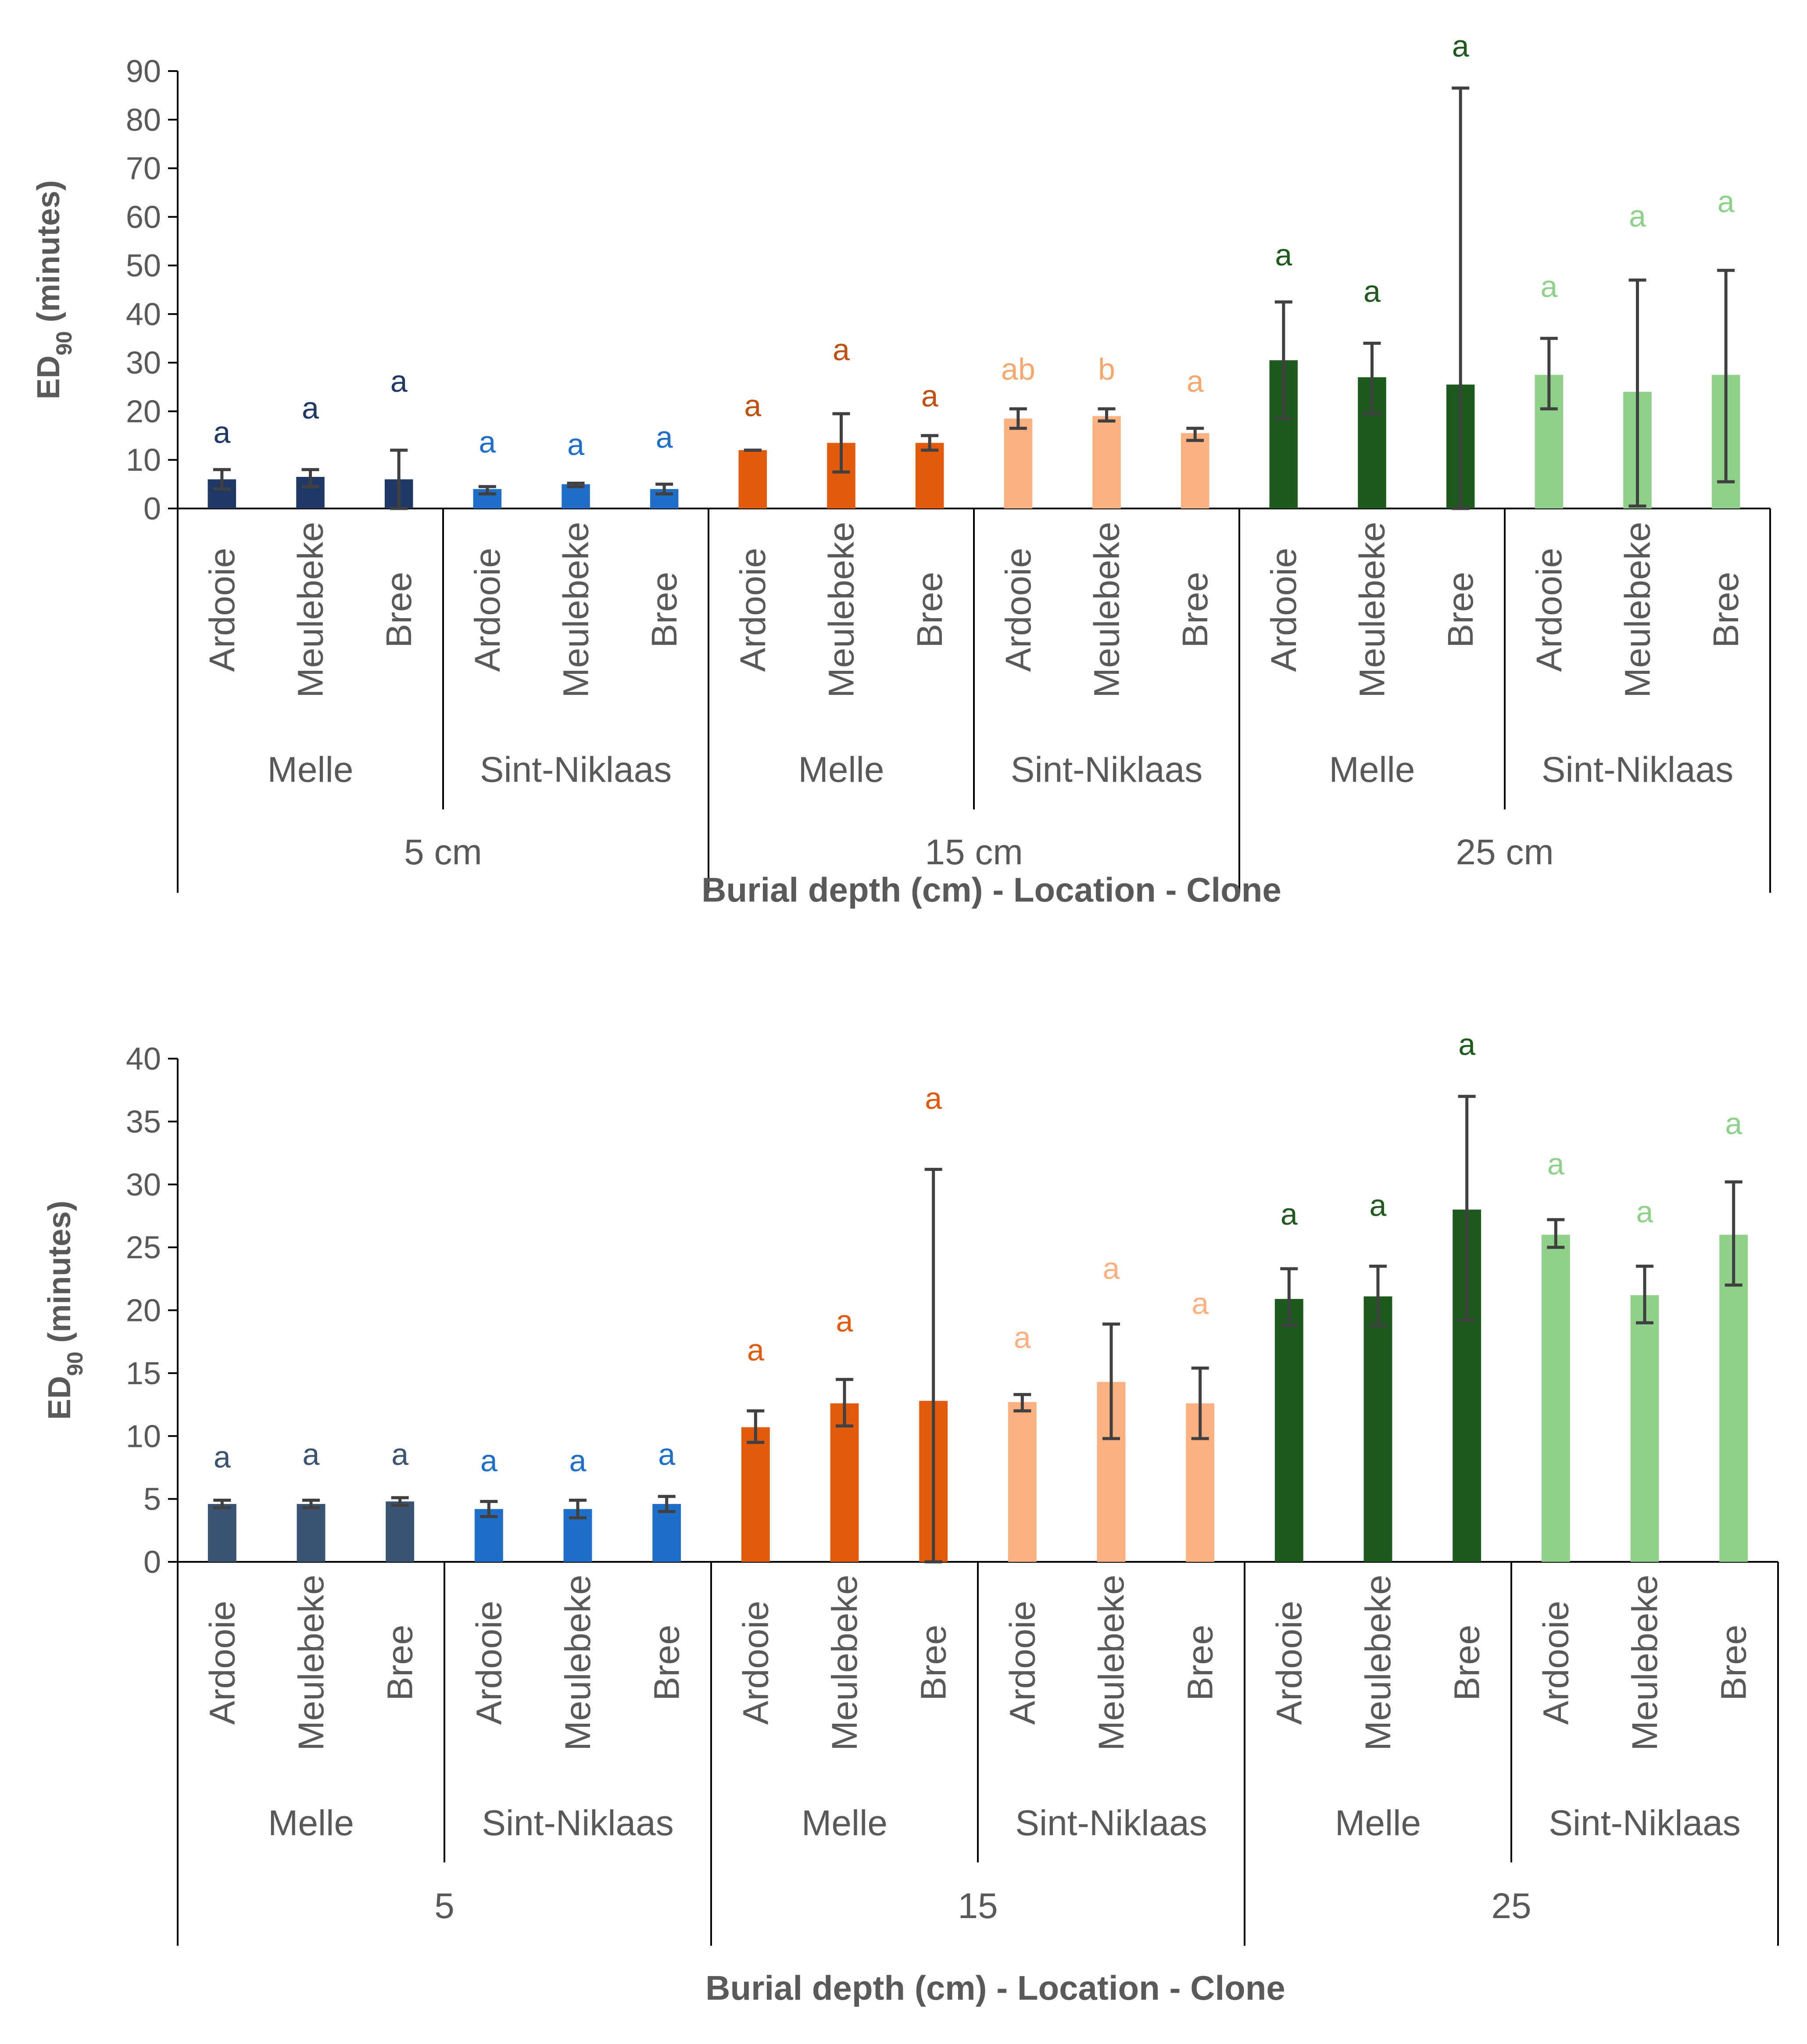 The width and height of the screenshot is (1807, 2044). Describe the element at coordinates (143, 266) in the screenshot. I see `y-tick-label: 50` at that location.